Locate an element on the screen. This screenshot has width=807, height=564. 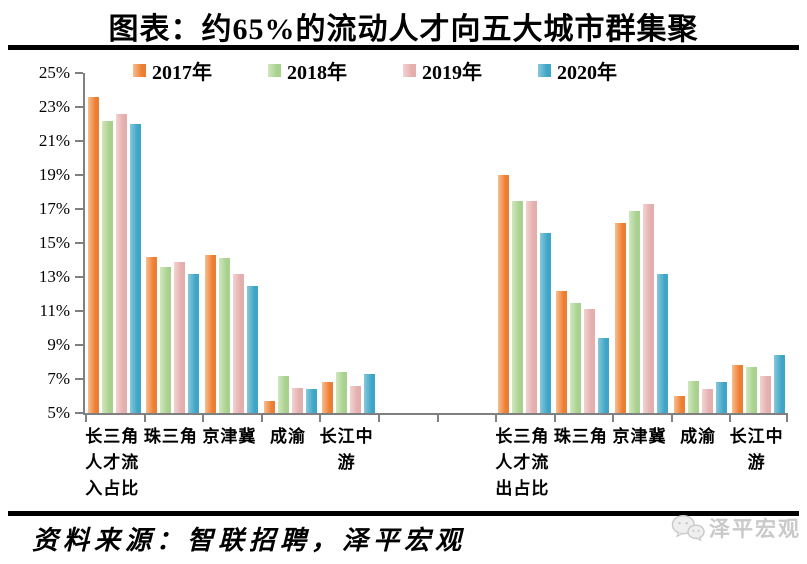
bar-2020年-cat2 is located at coordinates (252, 349).